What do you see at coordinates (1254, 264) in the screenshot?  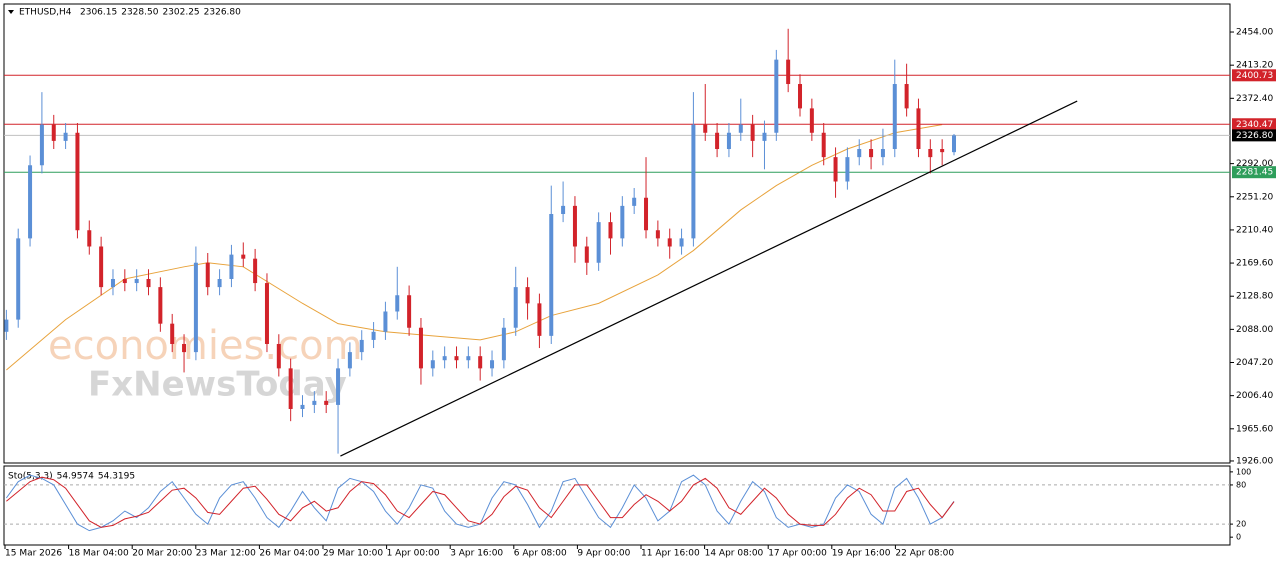 I see `y-tick-label: 2169.60` at bounding box center [1254, 264].